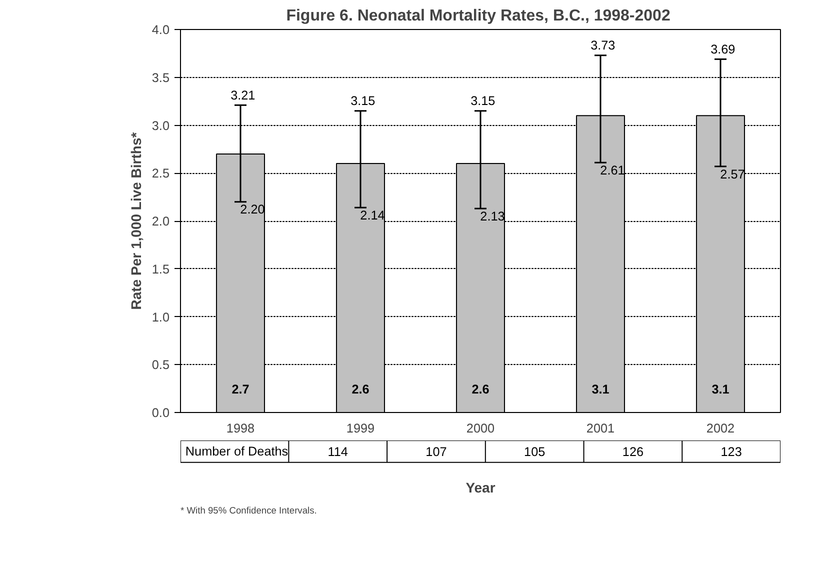 This screenshot has width=827, height=563. Describe the element at coordinates (161, 221) in the screenshot. I see `y-tick-label: 2.0` at that location.